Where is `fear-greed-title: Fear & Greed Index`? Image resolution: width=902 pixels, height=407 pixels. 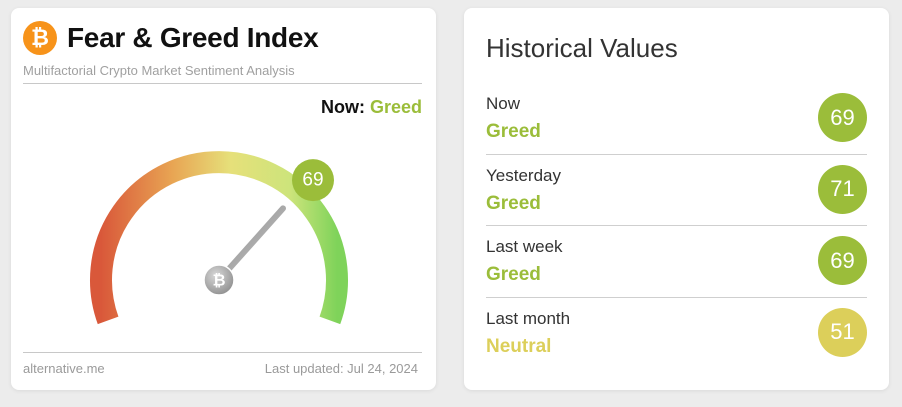
fear-greed-title: Fear & Greed Index is located at coordinates (193, 37).